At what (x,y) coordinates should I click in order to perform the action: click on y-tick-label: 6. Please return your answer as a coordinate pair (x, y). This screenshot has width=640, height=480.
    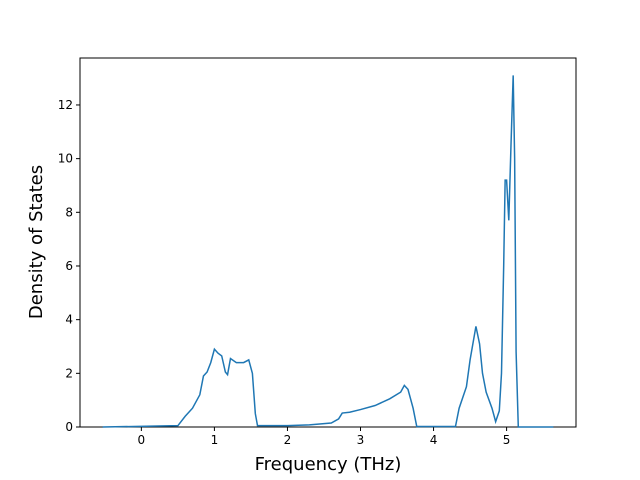
    Looking at the image, I should click on (69, 266).